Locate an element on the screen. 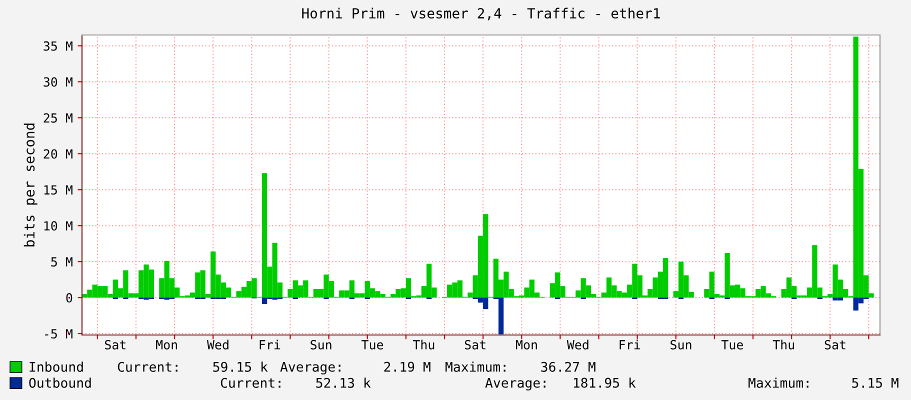  y-tick-label: 10 M is located at coordinates (58, 226).